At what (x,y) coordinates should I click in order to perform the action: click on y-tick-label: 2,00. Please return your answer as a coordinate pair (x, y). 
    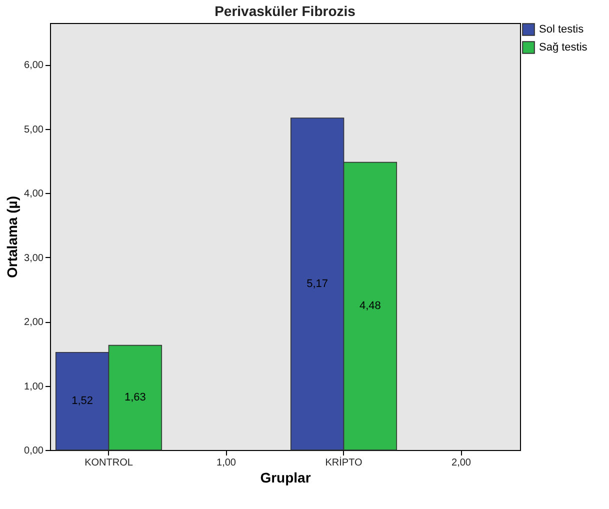
    Looking at the image, I should click on (34, 322).